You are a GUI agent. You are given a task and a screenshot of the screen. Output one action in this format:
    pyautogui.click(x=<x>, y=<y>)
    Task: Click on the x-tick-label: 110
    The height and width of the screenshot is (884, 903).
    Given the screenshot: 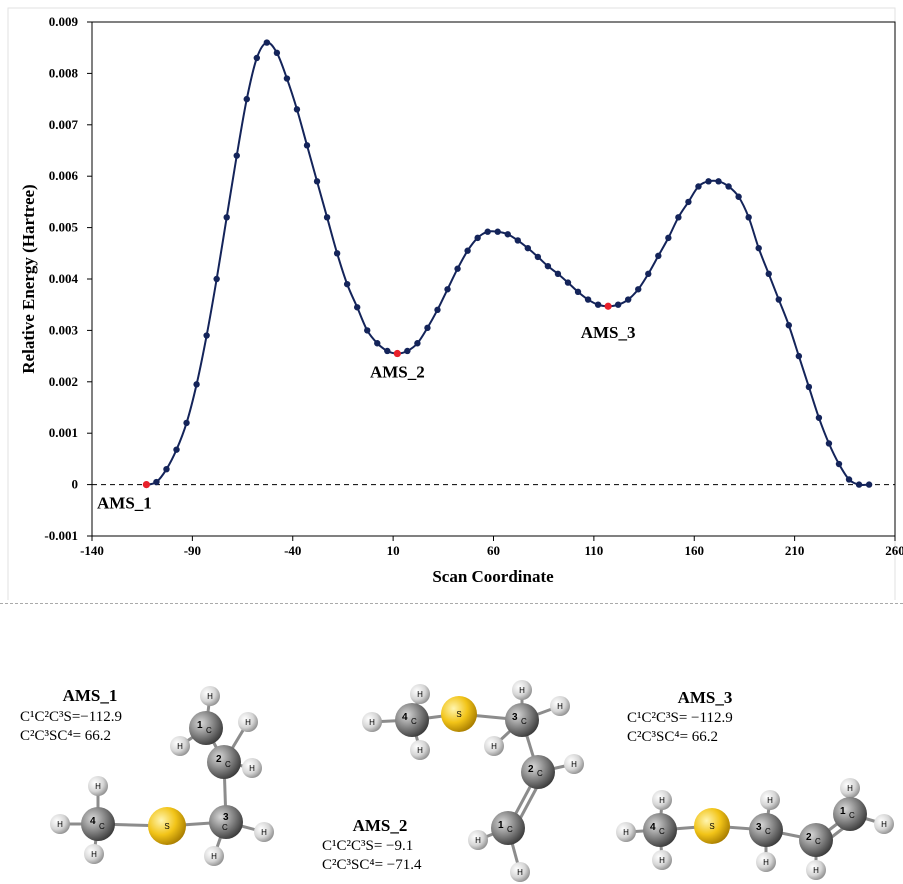 What is the action you would take?
    pyautogui.click(x=593, y=550)
    